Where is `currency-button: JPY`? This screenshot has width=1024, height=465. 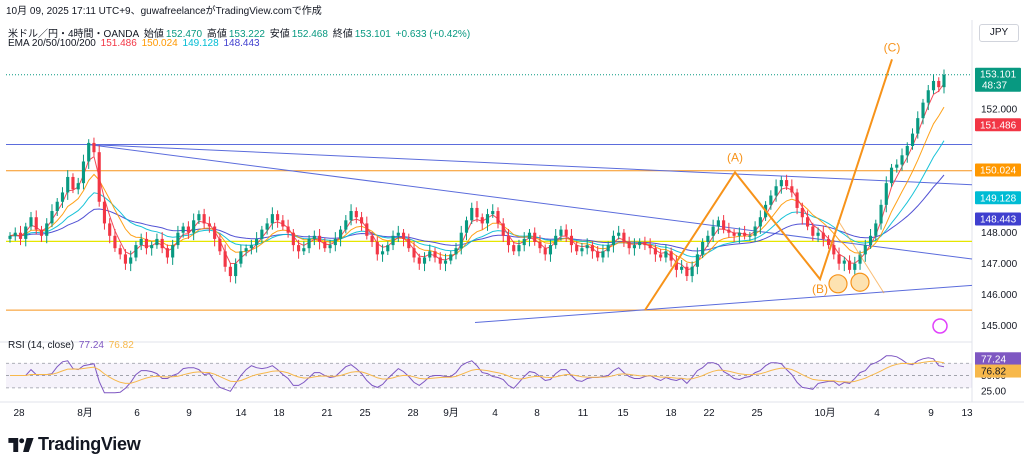 currency-button: JPY is located at coordinates (999, 33).